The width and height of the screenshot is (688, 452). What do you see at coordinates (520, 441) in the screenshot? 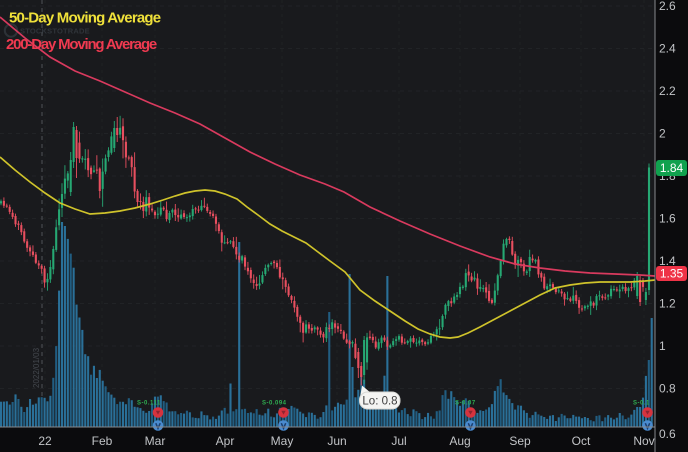
I see `svg-text: Sep` at bounding box center [520, 441].